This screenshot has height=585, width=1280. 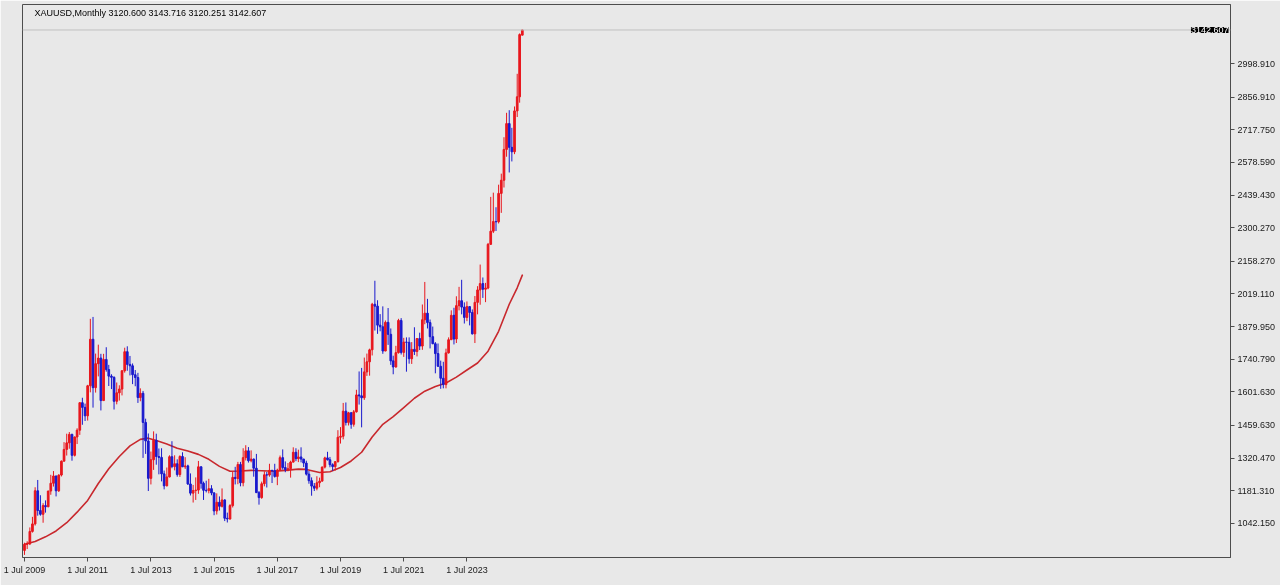 What do you see at coordinates (1256, 425) in the screenshot?
I see `y-tick-label: 1459.630` at bounding box center [1256, 425].